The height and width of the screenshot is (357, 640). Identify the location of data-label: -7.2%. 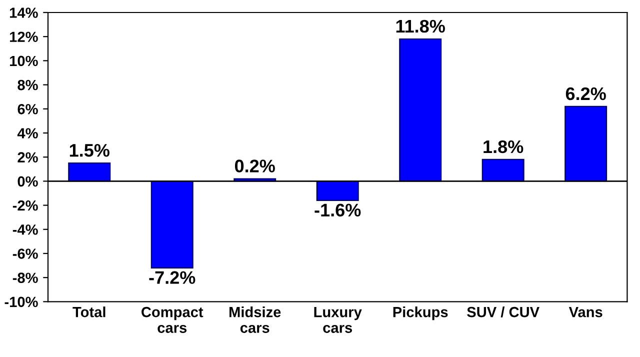
(172, 277).